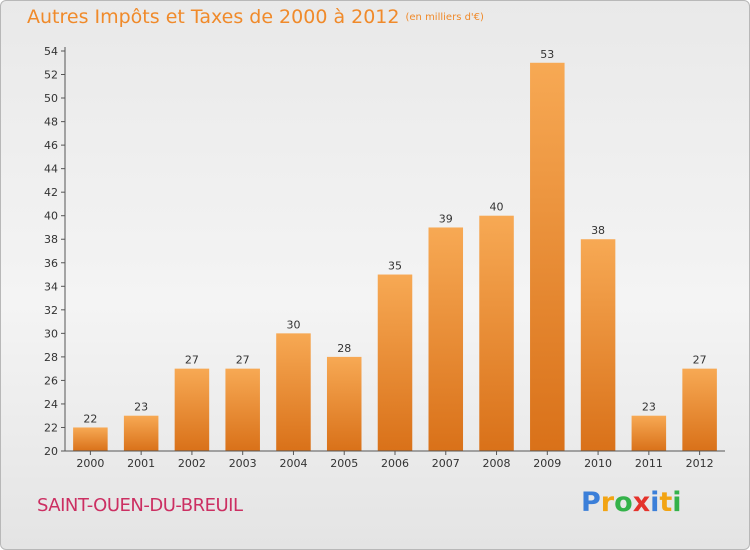 This screenshot has width=750, height=550. I want to click on logo-letter: P, so click(591, 502).